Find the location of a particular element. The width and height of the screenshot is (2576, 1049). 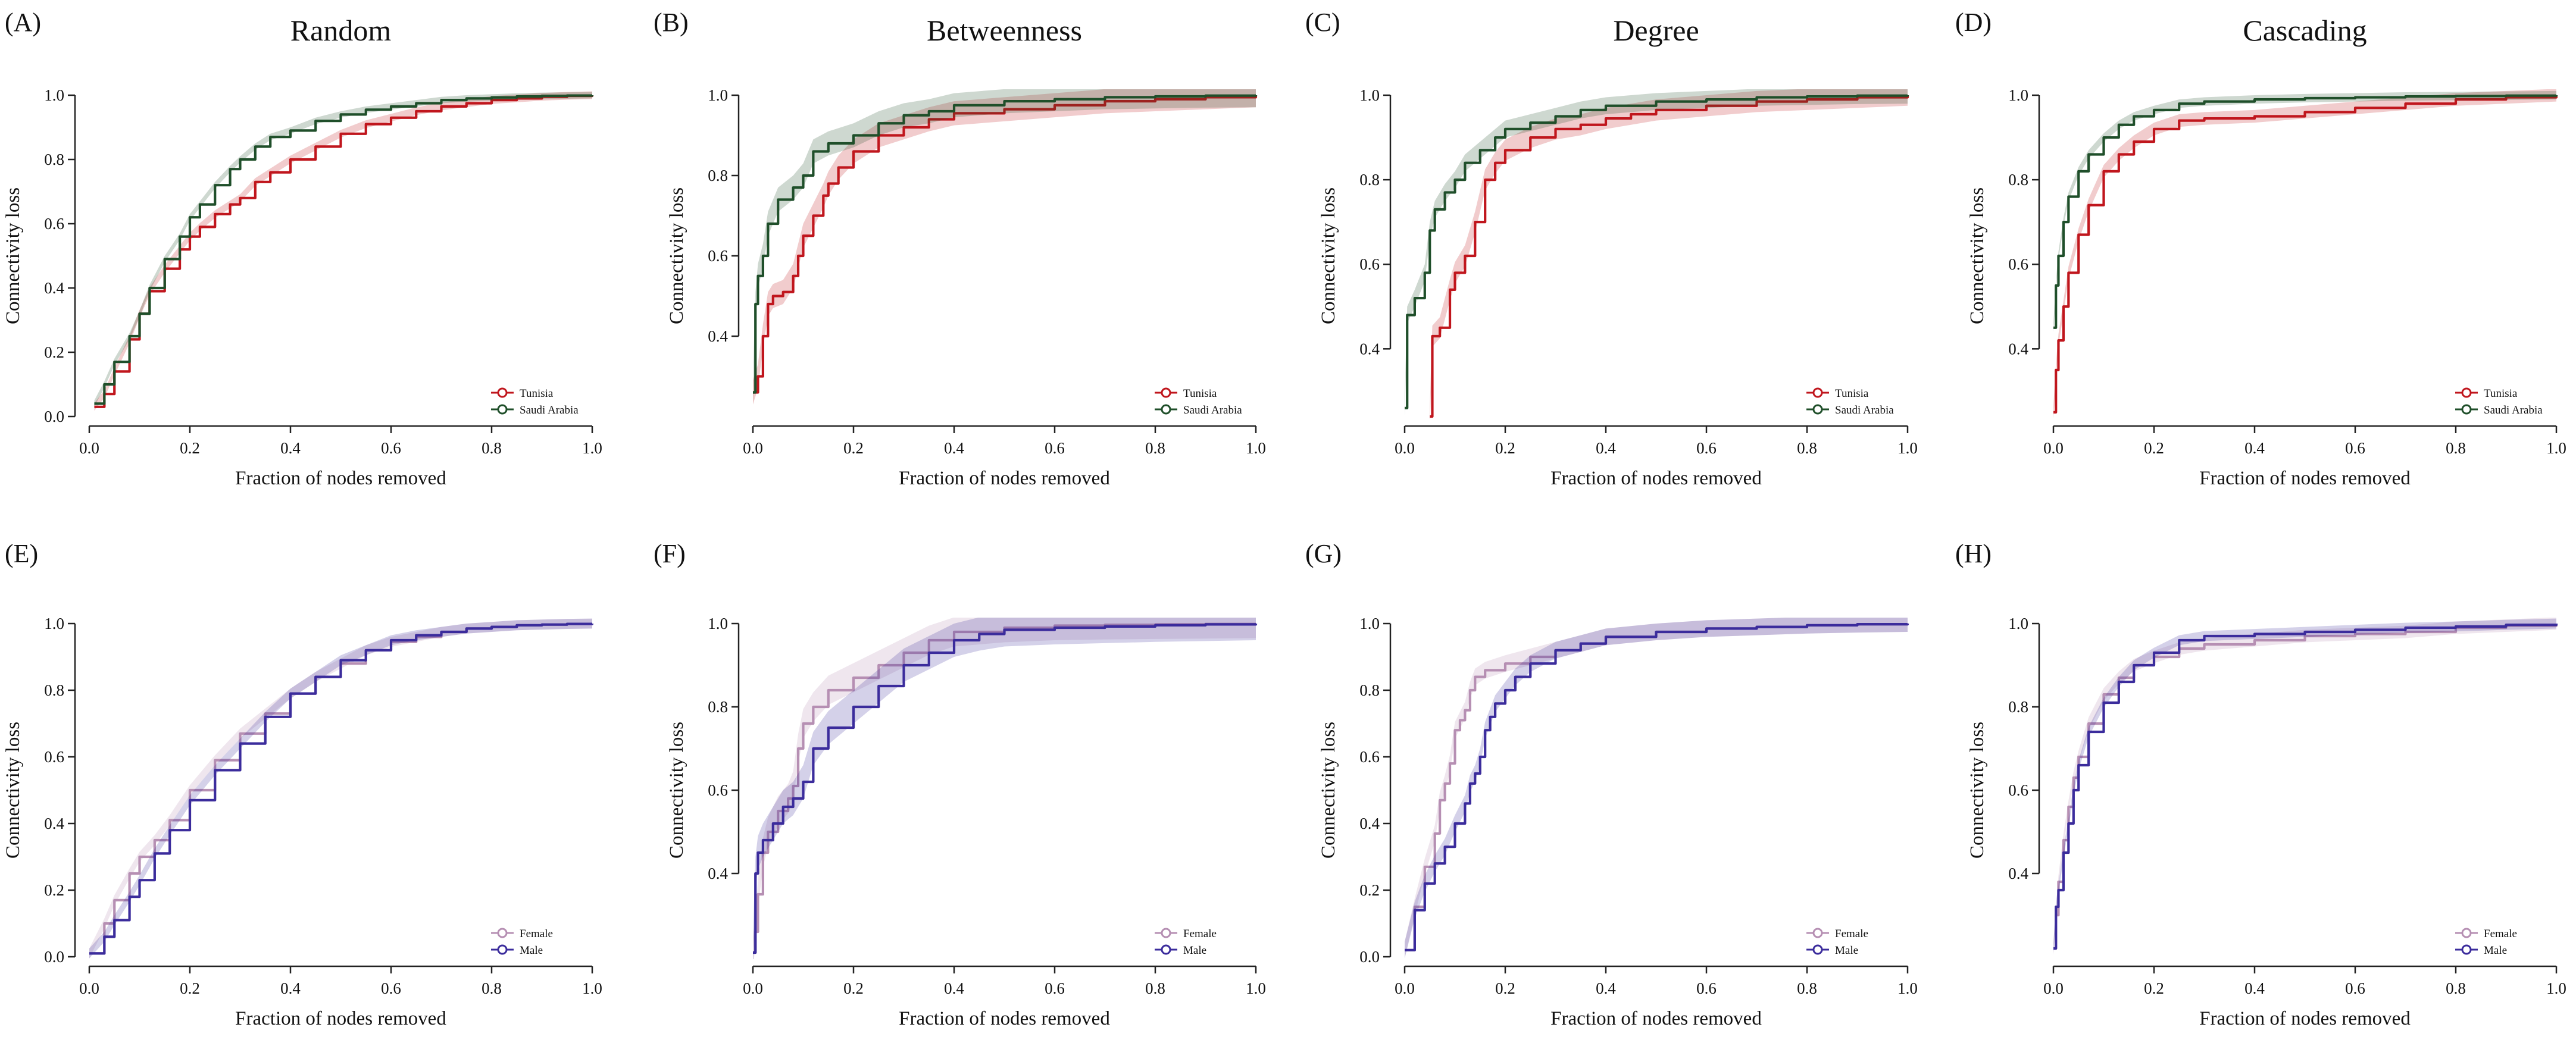

panel-letter: (A) is located at coordinates (23, 22).